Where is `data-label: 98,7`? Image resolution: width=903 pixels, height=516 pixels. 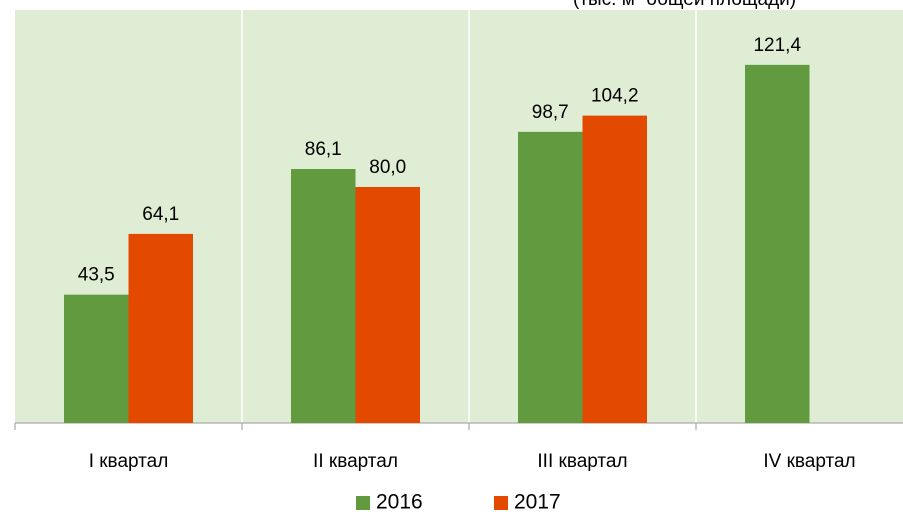
data-label: 98,7 is located at coordinates (550, 112).